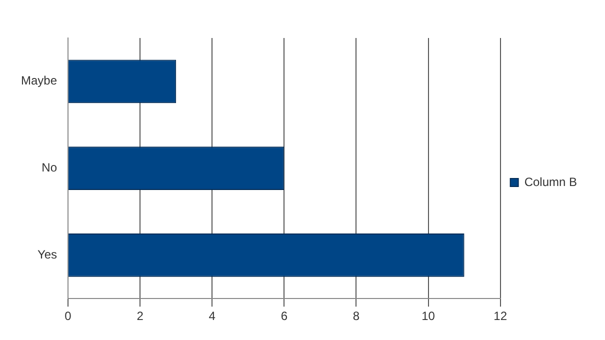 This screenshot has height=340, width=605. What do you see at coordinates (501, 316) in the screenshot?
I see `x-tick-label: 12` at bounding box center [501, 316].